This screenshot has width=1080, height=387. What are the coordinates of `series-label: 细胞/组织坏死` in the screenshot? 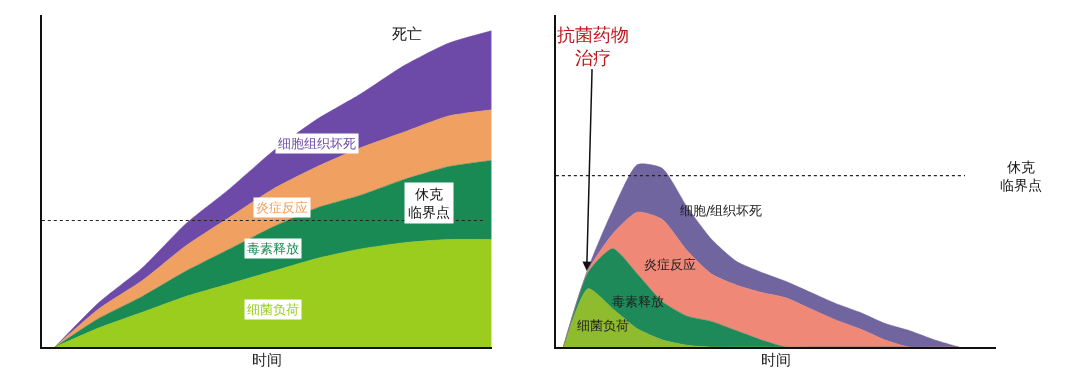 It's located at (721, 210).